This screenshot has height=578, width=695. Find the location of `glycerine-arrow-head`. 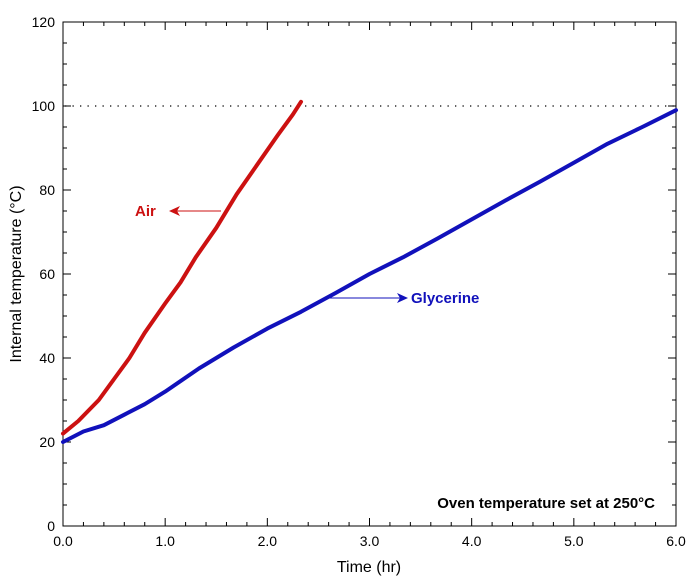

glycerine-arrow-head is located at coordinates (402, 298).